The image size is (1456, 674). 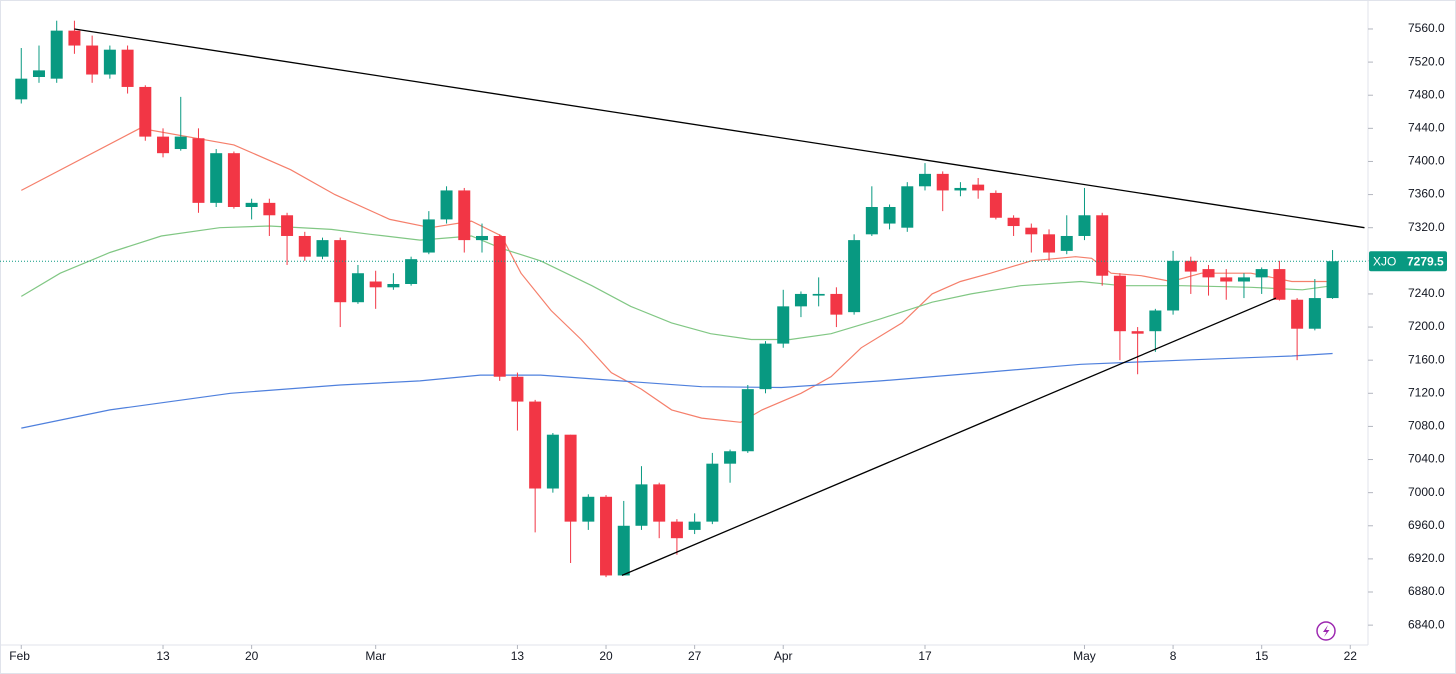 What do you see at coordinates (677, 390) in the screenshot?
I see `moving-average` at bounding box center [677, 390].